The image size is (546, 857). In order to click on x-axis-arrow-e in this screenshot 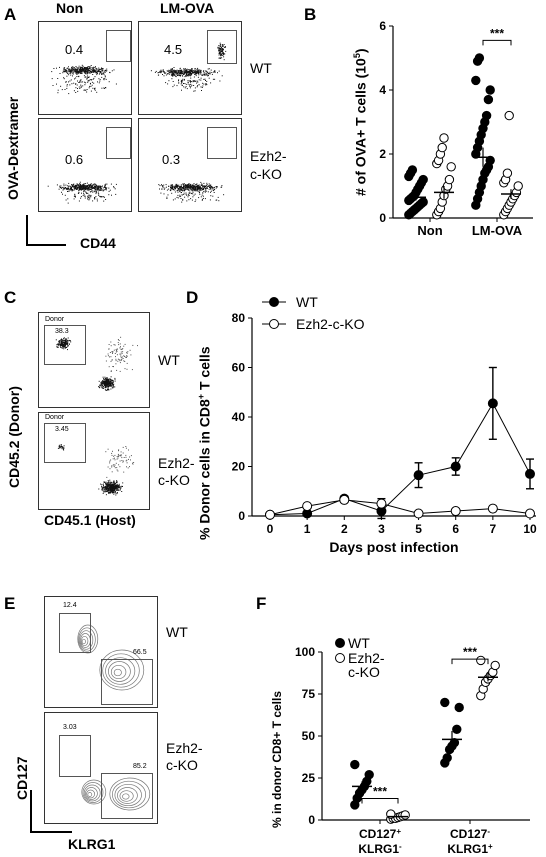, I will do `click(51, 832)`.